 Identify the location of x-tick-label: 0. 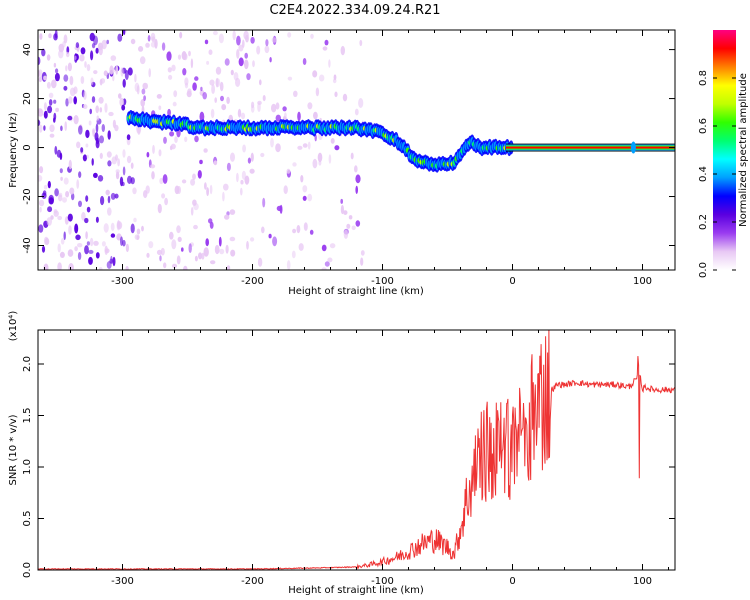
(512, 281).